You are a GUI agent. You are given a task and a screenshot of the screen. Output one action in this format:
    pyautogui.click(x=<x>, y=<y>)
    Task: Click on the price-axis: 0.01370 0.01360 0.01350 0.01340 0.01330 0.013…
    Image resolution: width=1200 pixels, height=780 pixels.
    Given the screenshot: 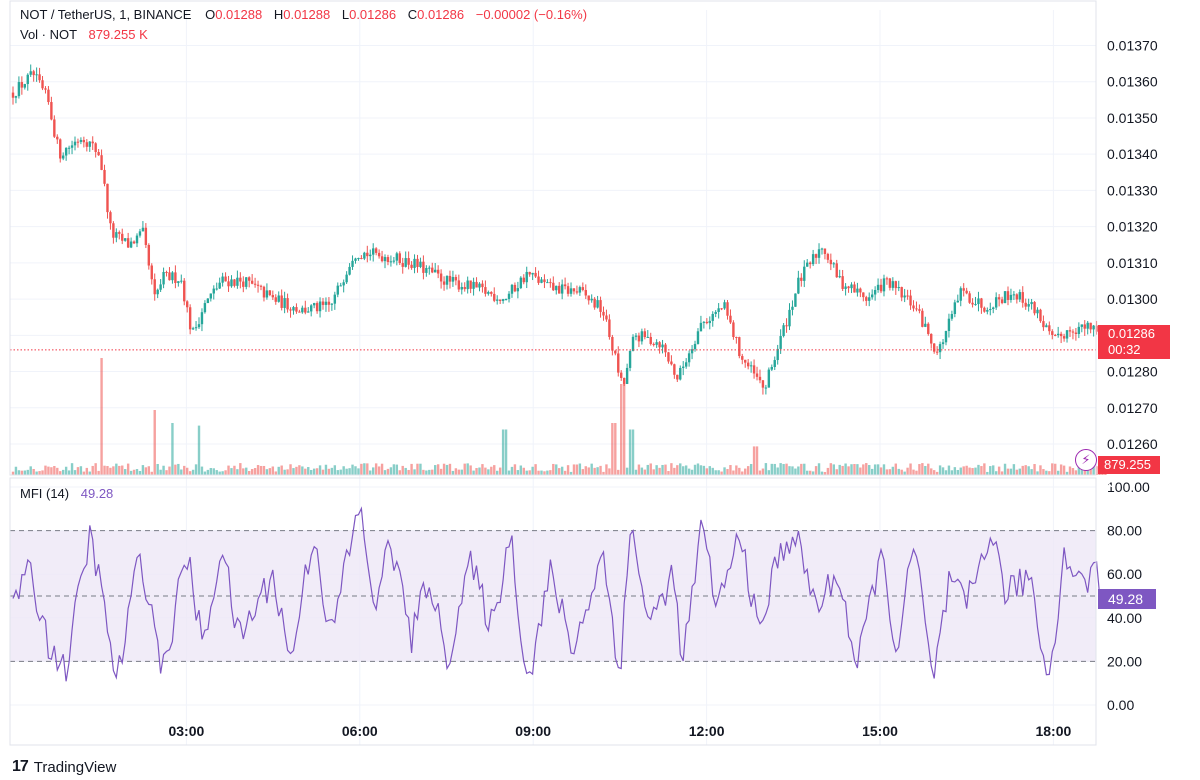 What is the action you would take?
    pyautogui.click(x=1132, y=244)
    